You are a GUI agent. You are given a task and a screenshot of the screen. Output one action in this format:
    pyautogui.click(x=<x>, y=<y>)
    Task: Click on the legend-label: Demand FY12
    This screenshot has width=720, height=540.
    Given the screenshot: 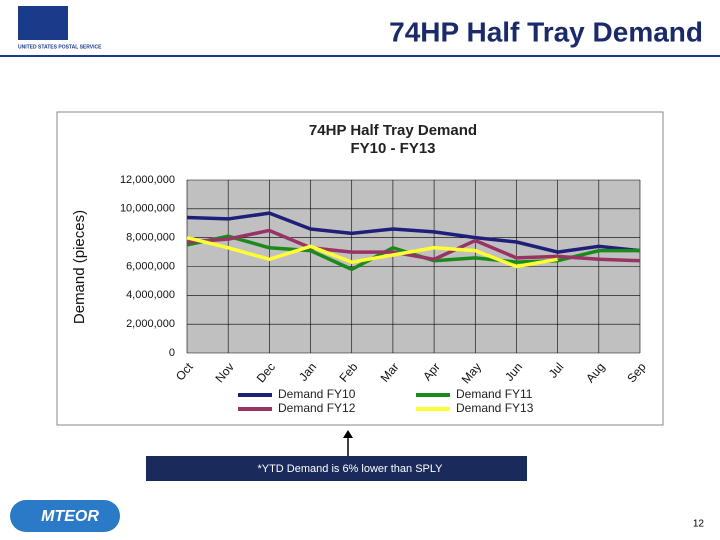 What is the action you would take?
    pyautogui.click(x=317, y=408)
    